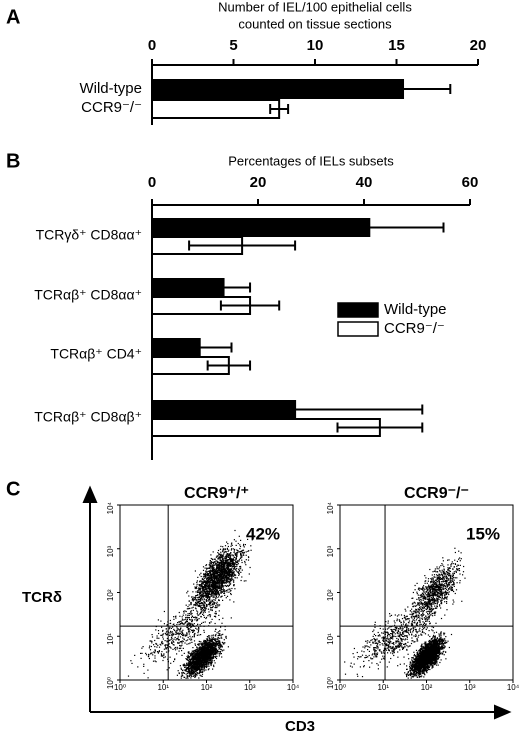 Image resolution: width=520 pixels, height=737 pixels. What do you see at coordinates (152, 182) in the screenshot?
I see `x-tick-label: 0` at bounding box center [152, 182].